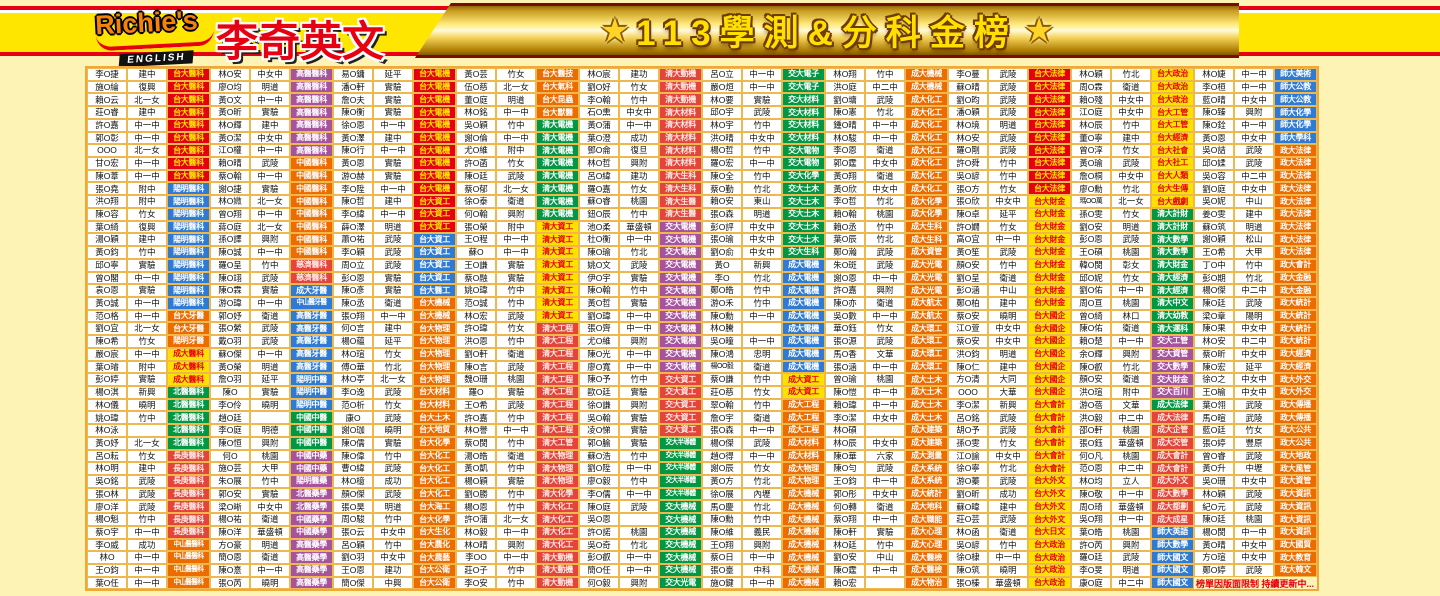  Describe the element at coordinates (599, 112) in the screenshot. I see `entry-name: 石O熏` at that location.